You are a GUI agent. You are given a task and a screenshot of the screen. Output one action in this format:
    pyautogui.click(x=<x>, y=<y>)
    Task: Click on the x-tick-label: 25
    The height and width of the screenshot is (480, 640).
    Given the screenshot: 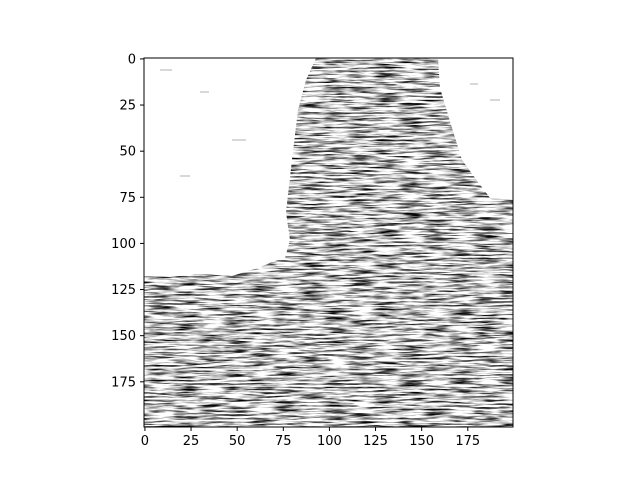 What is the action you would take?
    pyautogui.click(x=191, y=441)
    